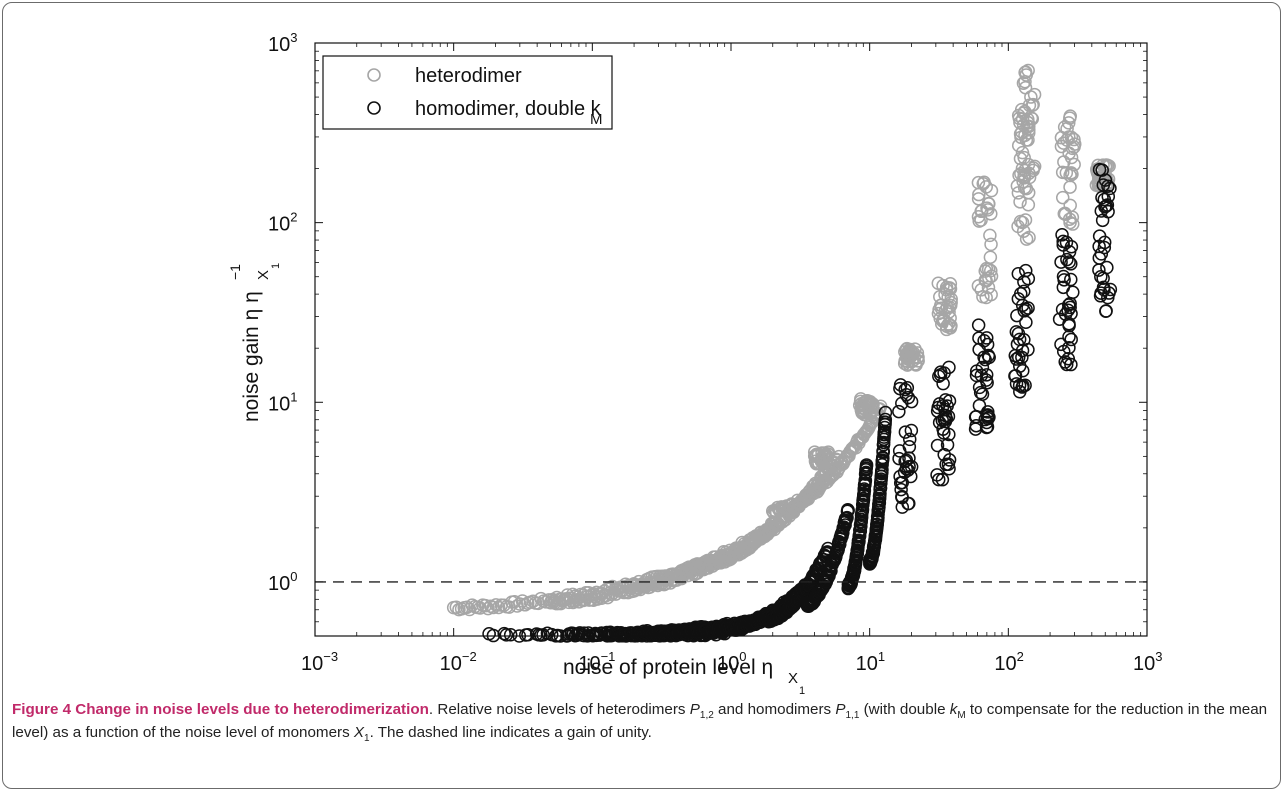 Image resolution: width=1285 pixels, height=793 pixels. What do you see at coordinates (802, 691) in the screenshot?
I see `x-axis-label-subsub: 1` at bounding box center [802, 691].